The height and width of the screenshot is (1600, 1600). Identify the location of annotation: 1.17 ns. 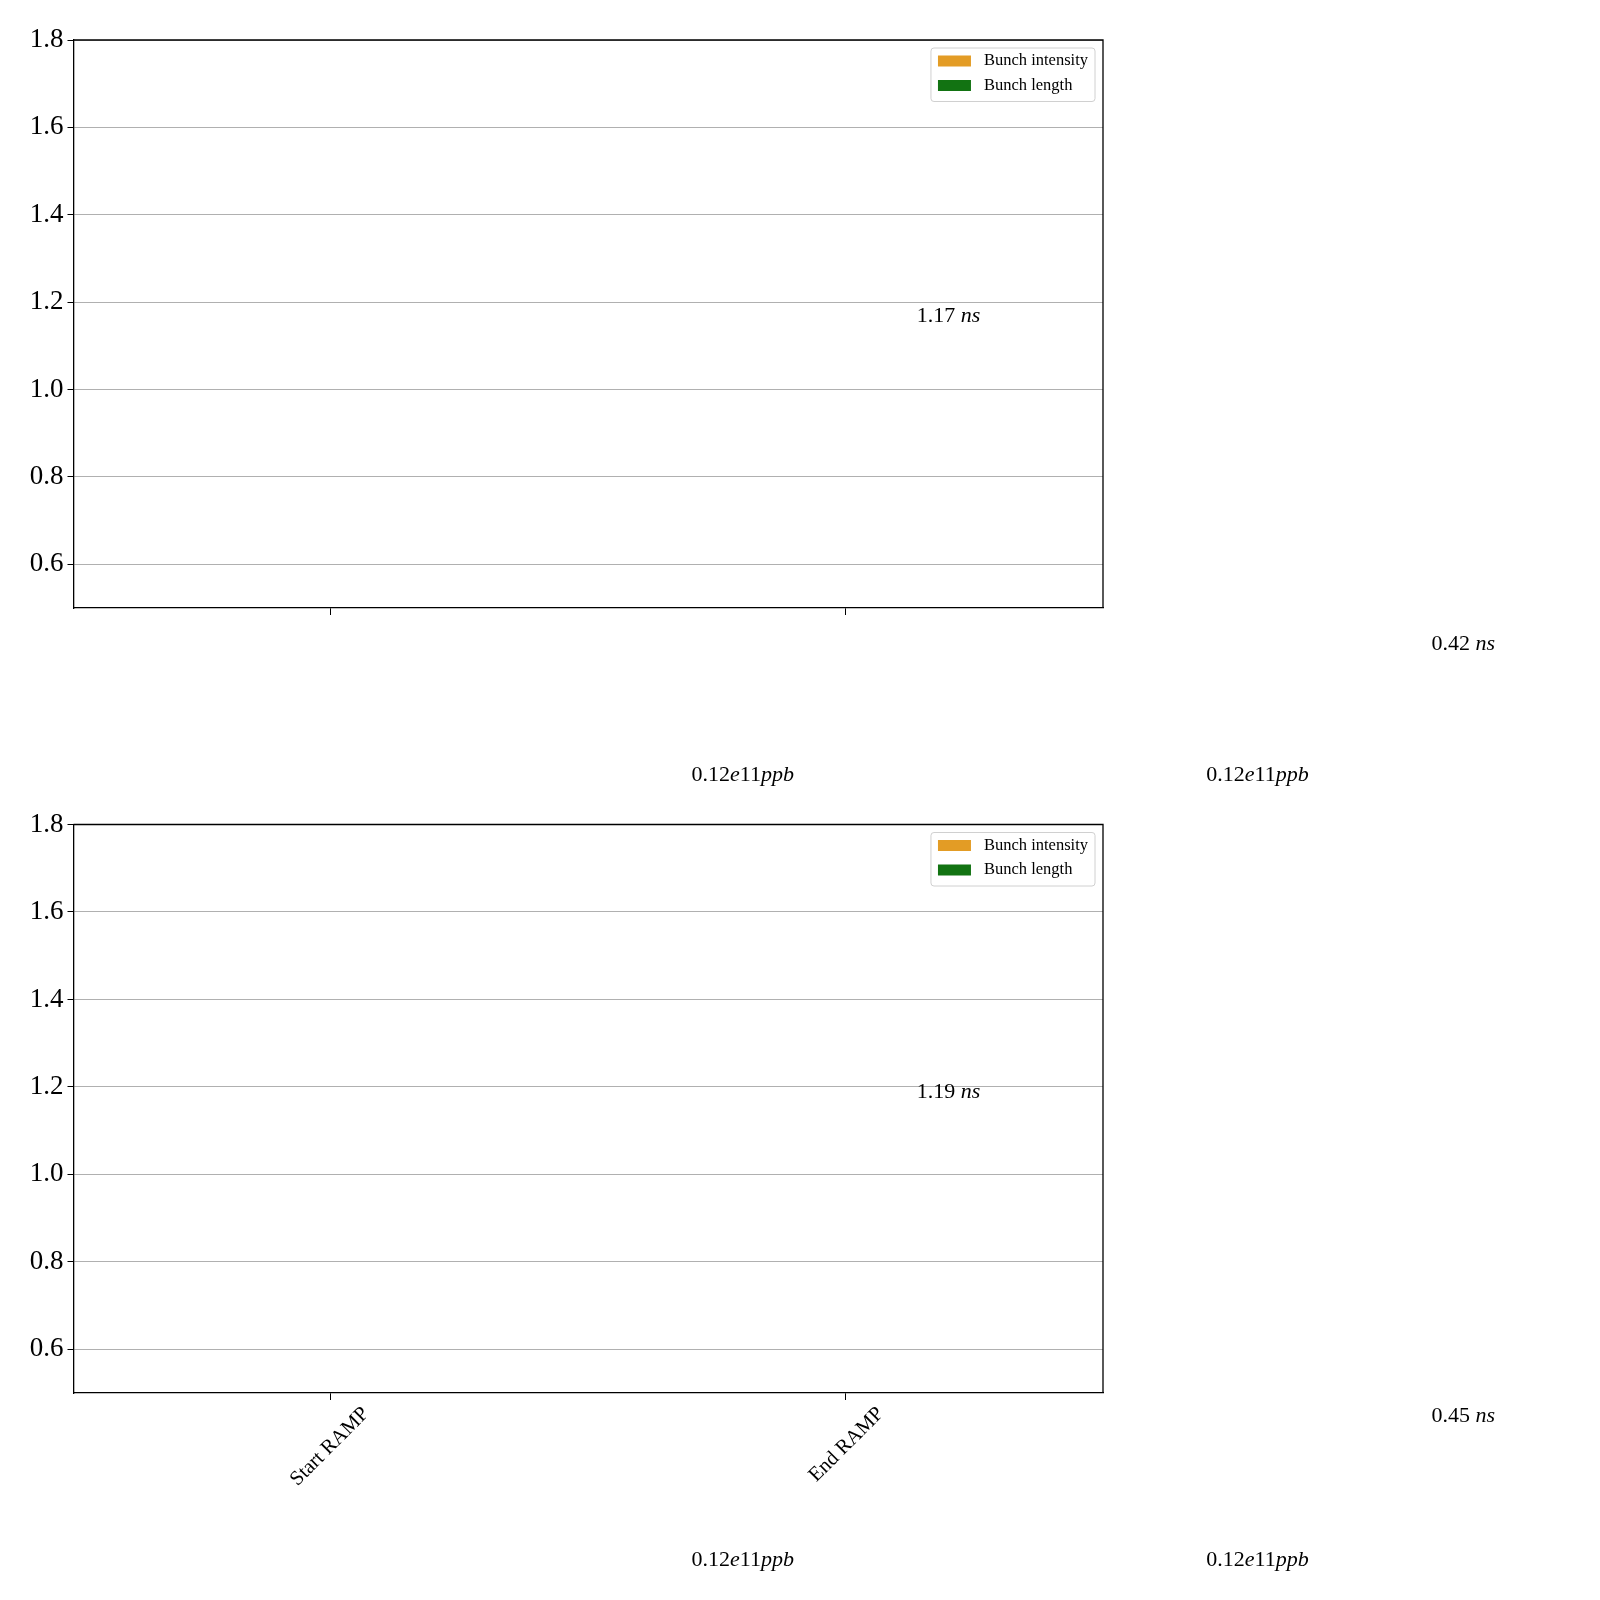
(948, 315).